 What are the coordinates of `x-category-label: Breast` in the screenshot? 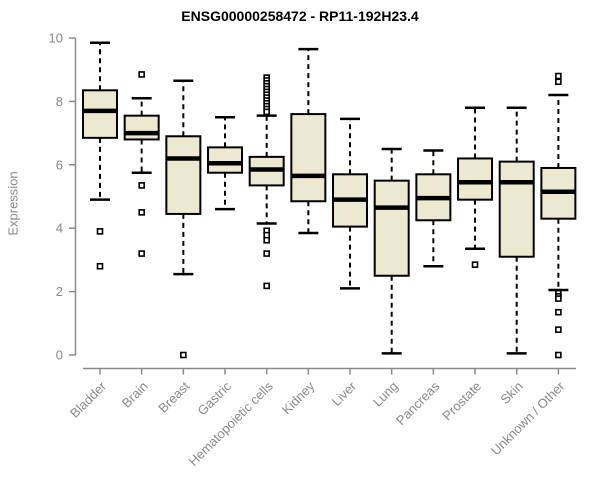 It's located at (173, 396).